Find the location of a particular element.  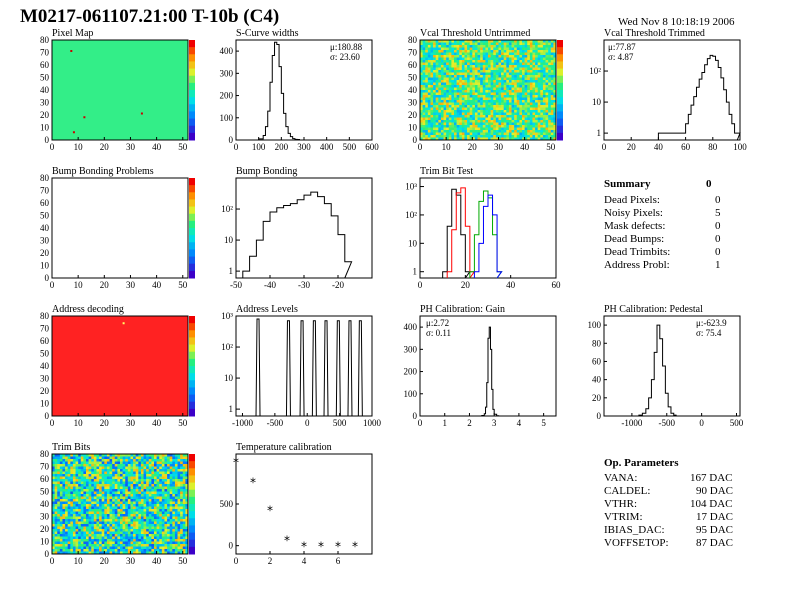

address-levels-peak is located at coordinates (258, 367).